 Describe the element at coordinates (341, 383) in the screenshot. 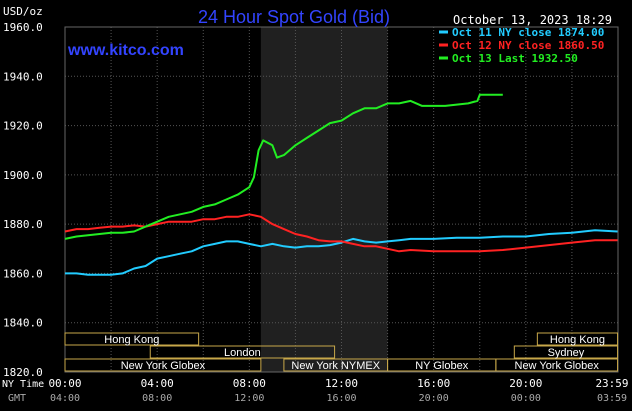

I see `x-tick-label-ny: 12:00` at that location.